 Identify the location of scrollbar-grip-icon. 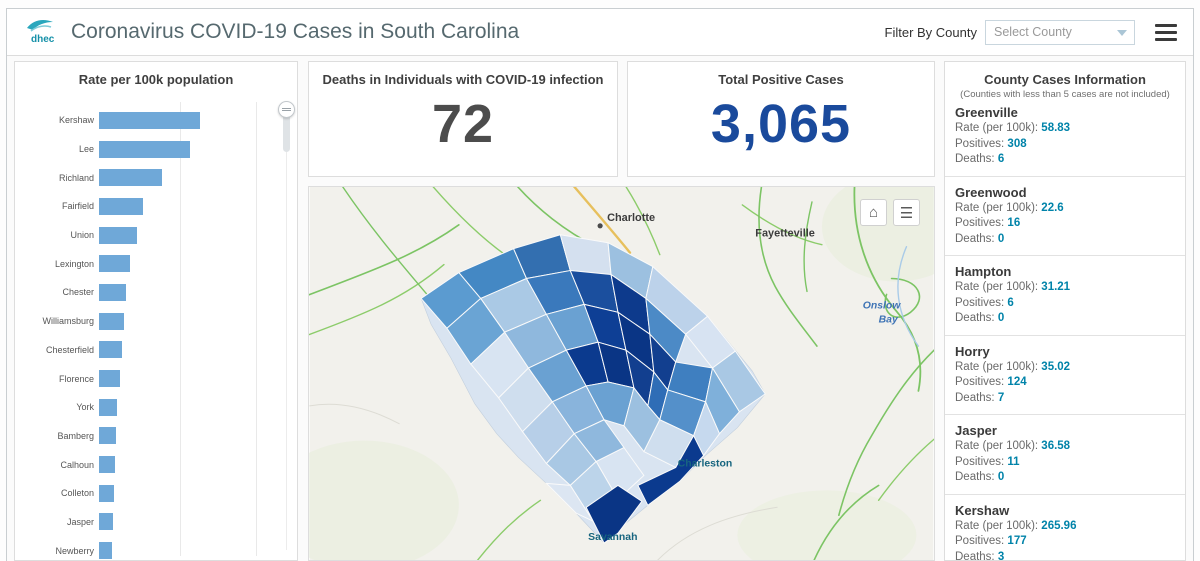
(286, 109).